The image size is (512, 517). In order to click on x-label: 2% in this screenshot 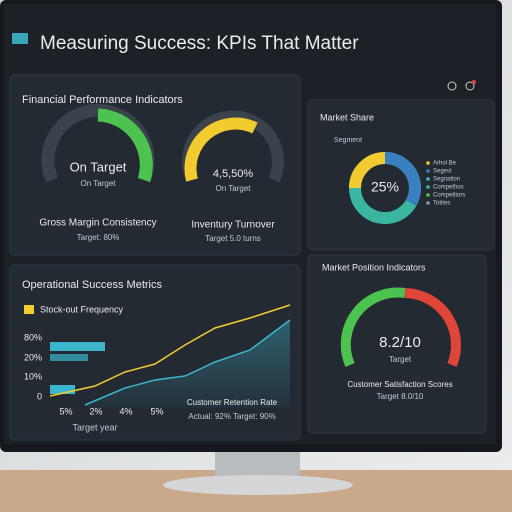, I will do `click(95, 411)`.